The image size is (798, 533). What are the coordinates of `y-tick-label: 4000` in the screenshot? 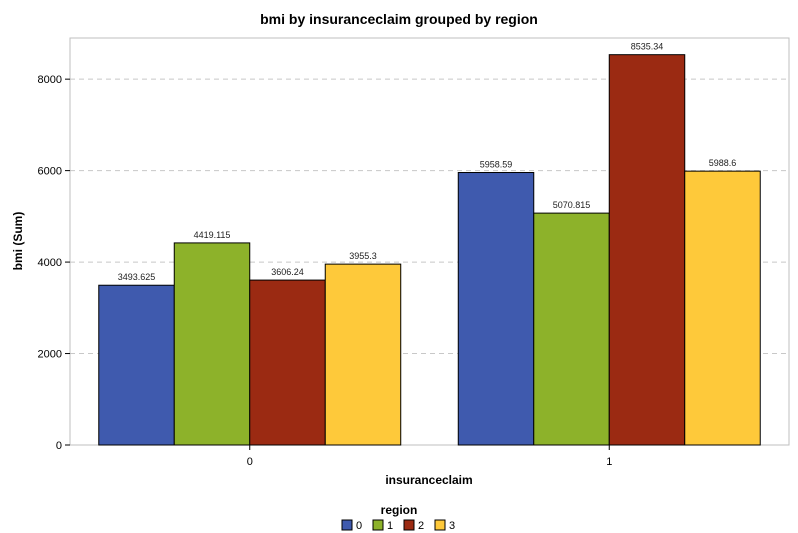 It's located at (50, 263).